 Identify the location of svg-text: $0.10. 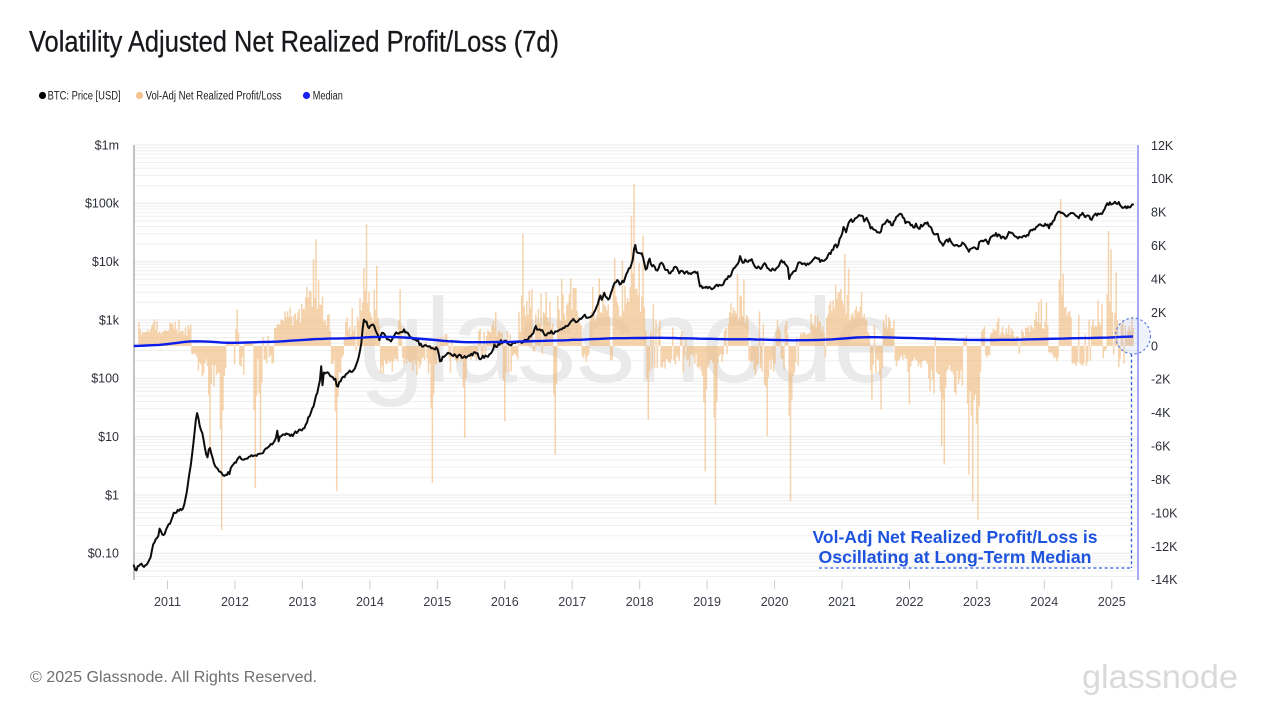
(103, 554).